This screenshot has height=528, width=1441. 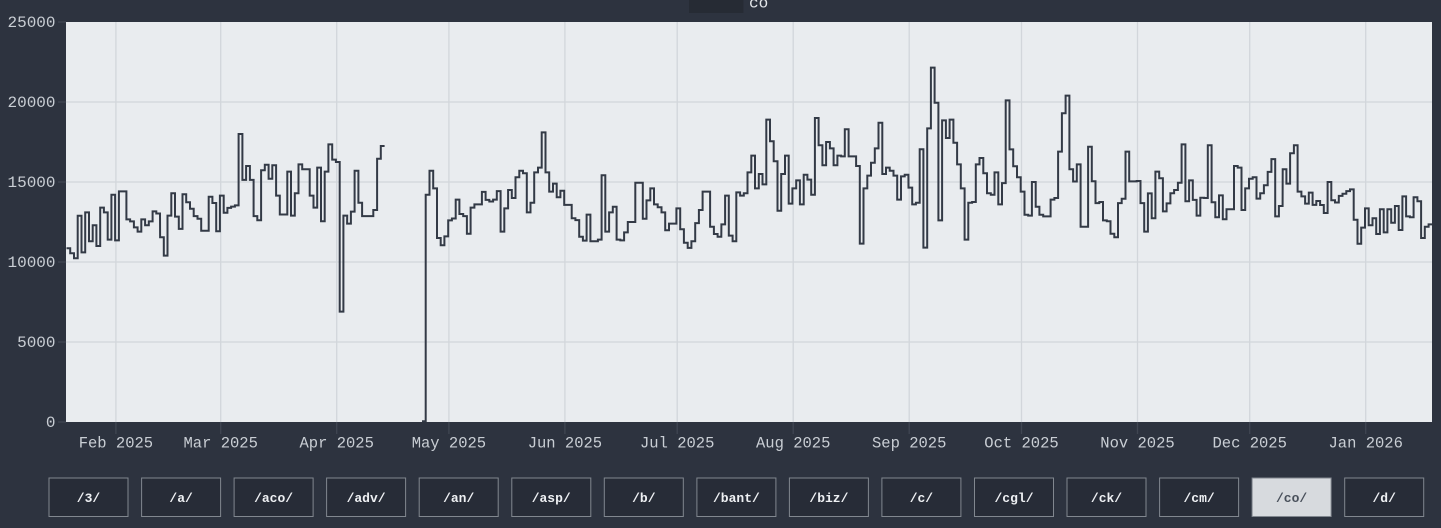 What do you see at coordinates (36, 343) in the screenshot?
I see `svg-text: 5000` at bounding box center [36, 343].